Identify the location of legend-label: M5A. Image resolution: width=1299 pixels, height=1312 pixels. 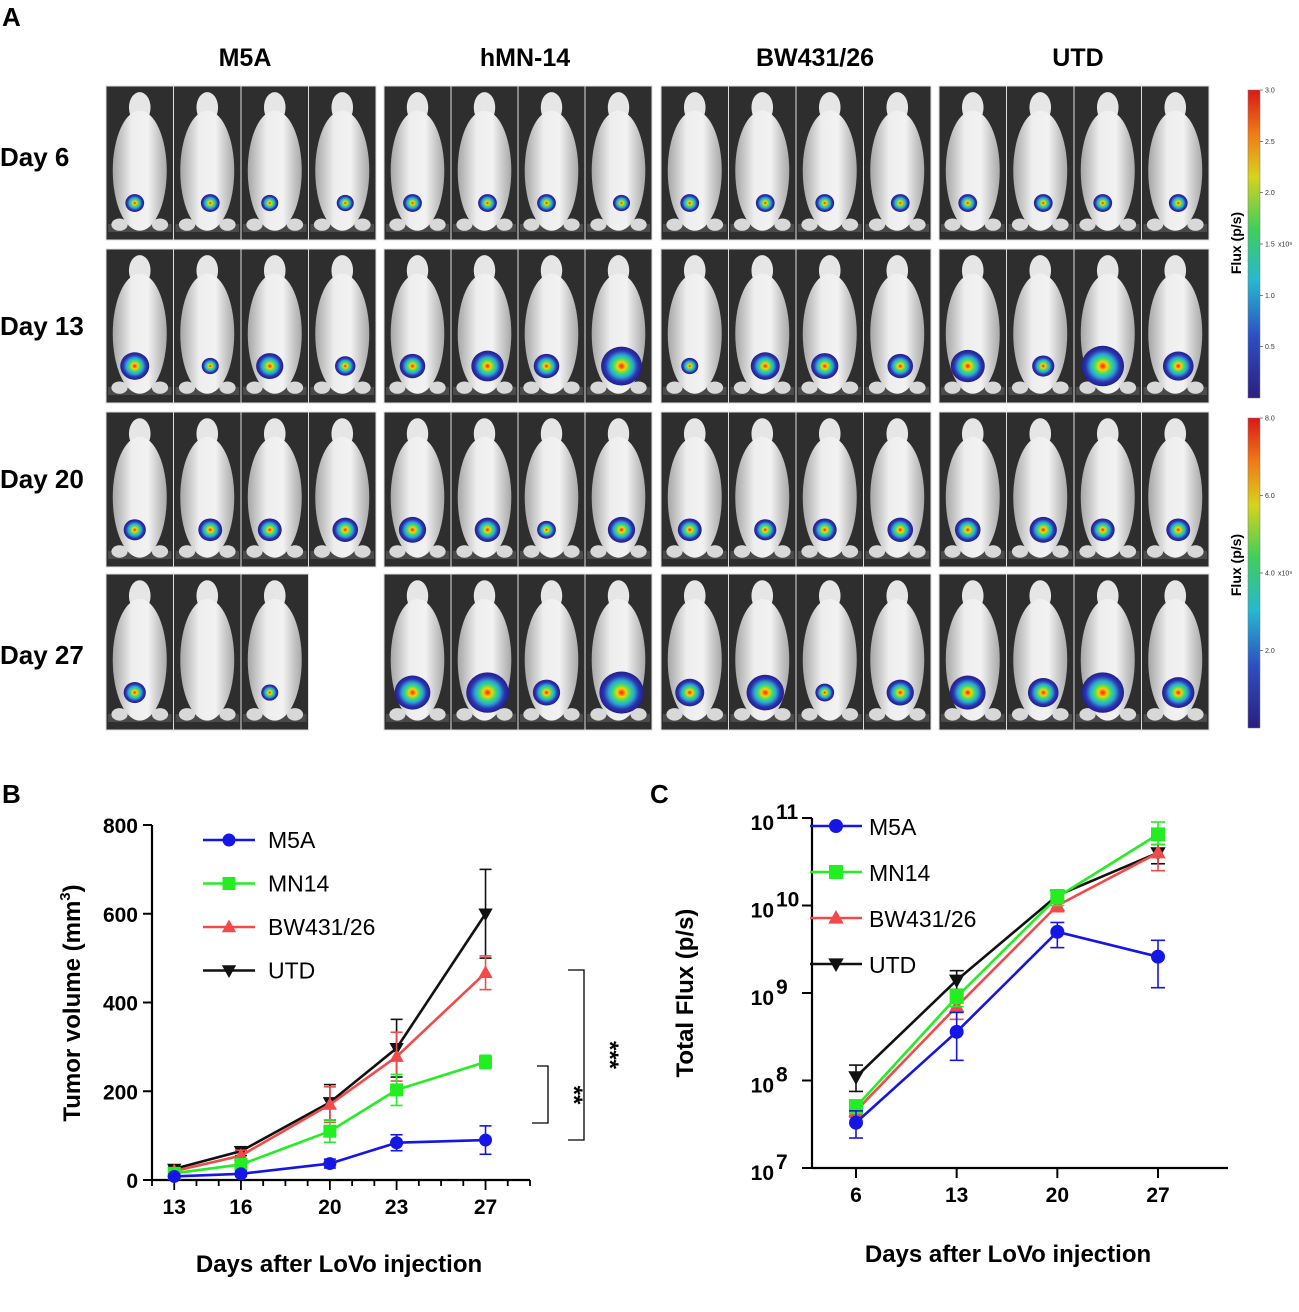
(893, 827).